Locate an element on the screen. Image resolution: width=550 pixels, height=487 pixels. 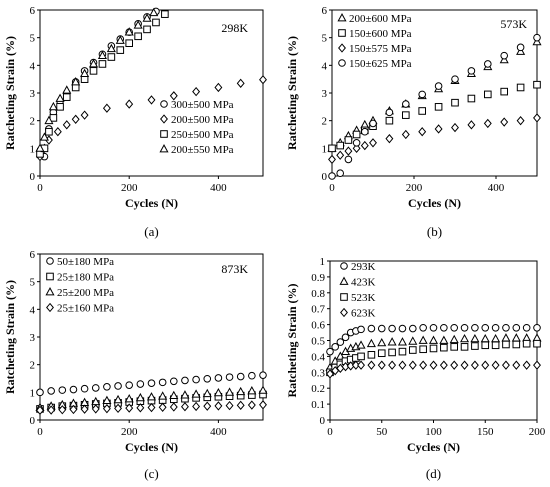
y-tick-label: 0.3 is located at coordinates (318, 373).